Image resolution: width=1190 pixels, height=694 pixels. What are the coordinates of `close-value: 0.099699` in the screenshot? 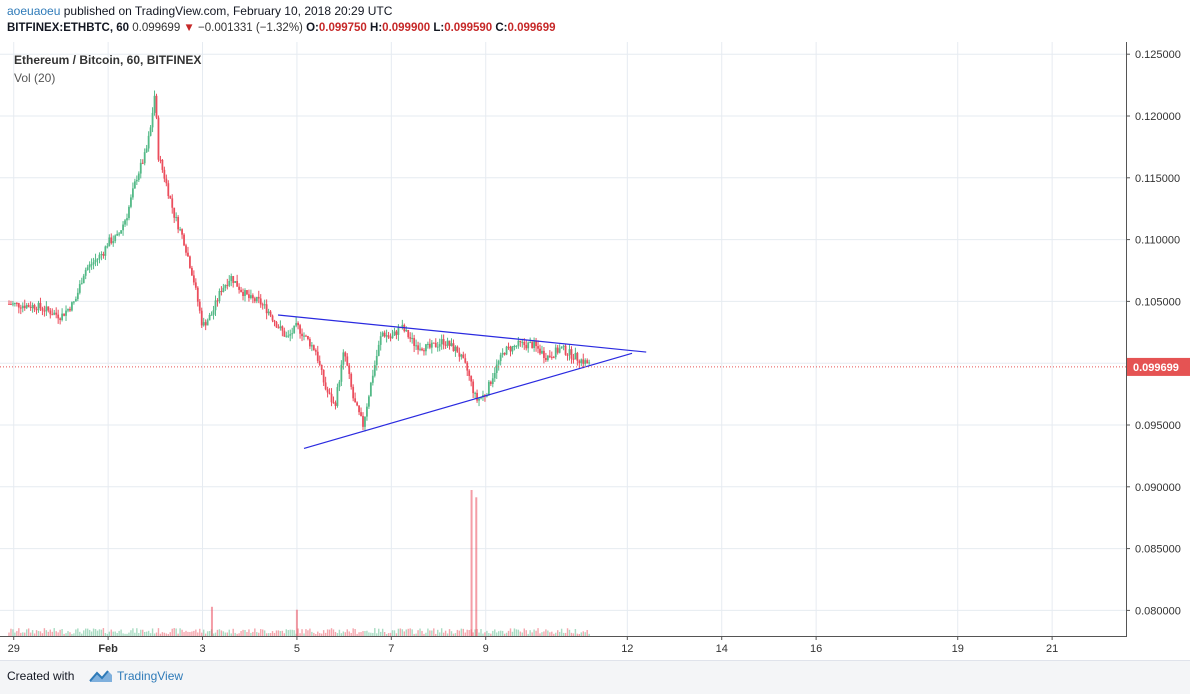 It's located at (531, 28).